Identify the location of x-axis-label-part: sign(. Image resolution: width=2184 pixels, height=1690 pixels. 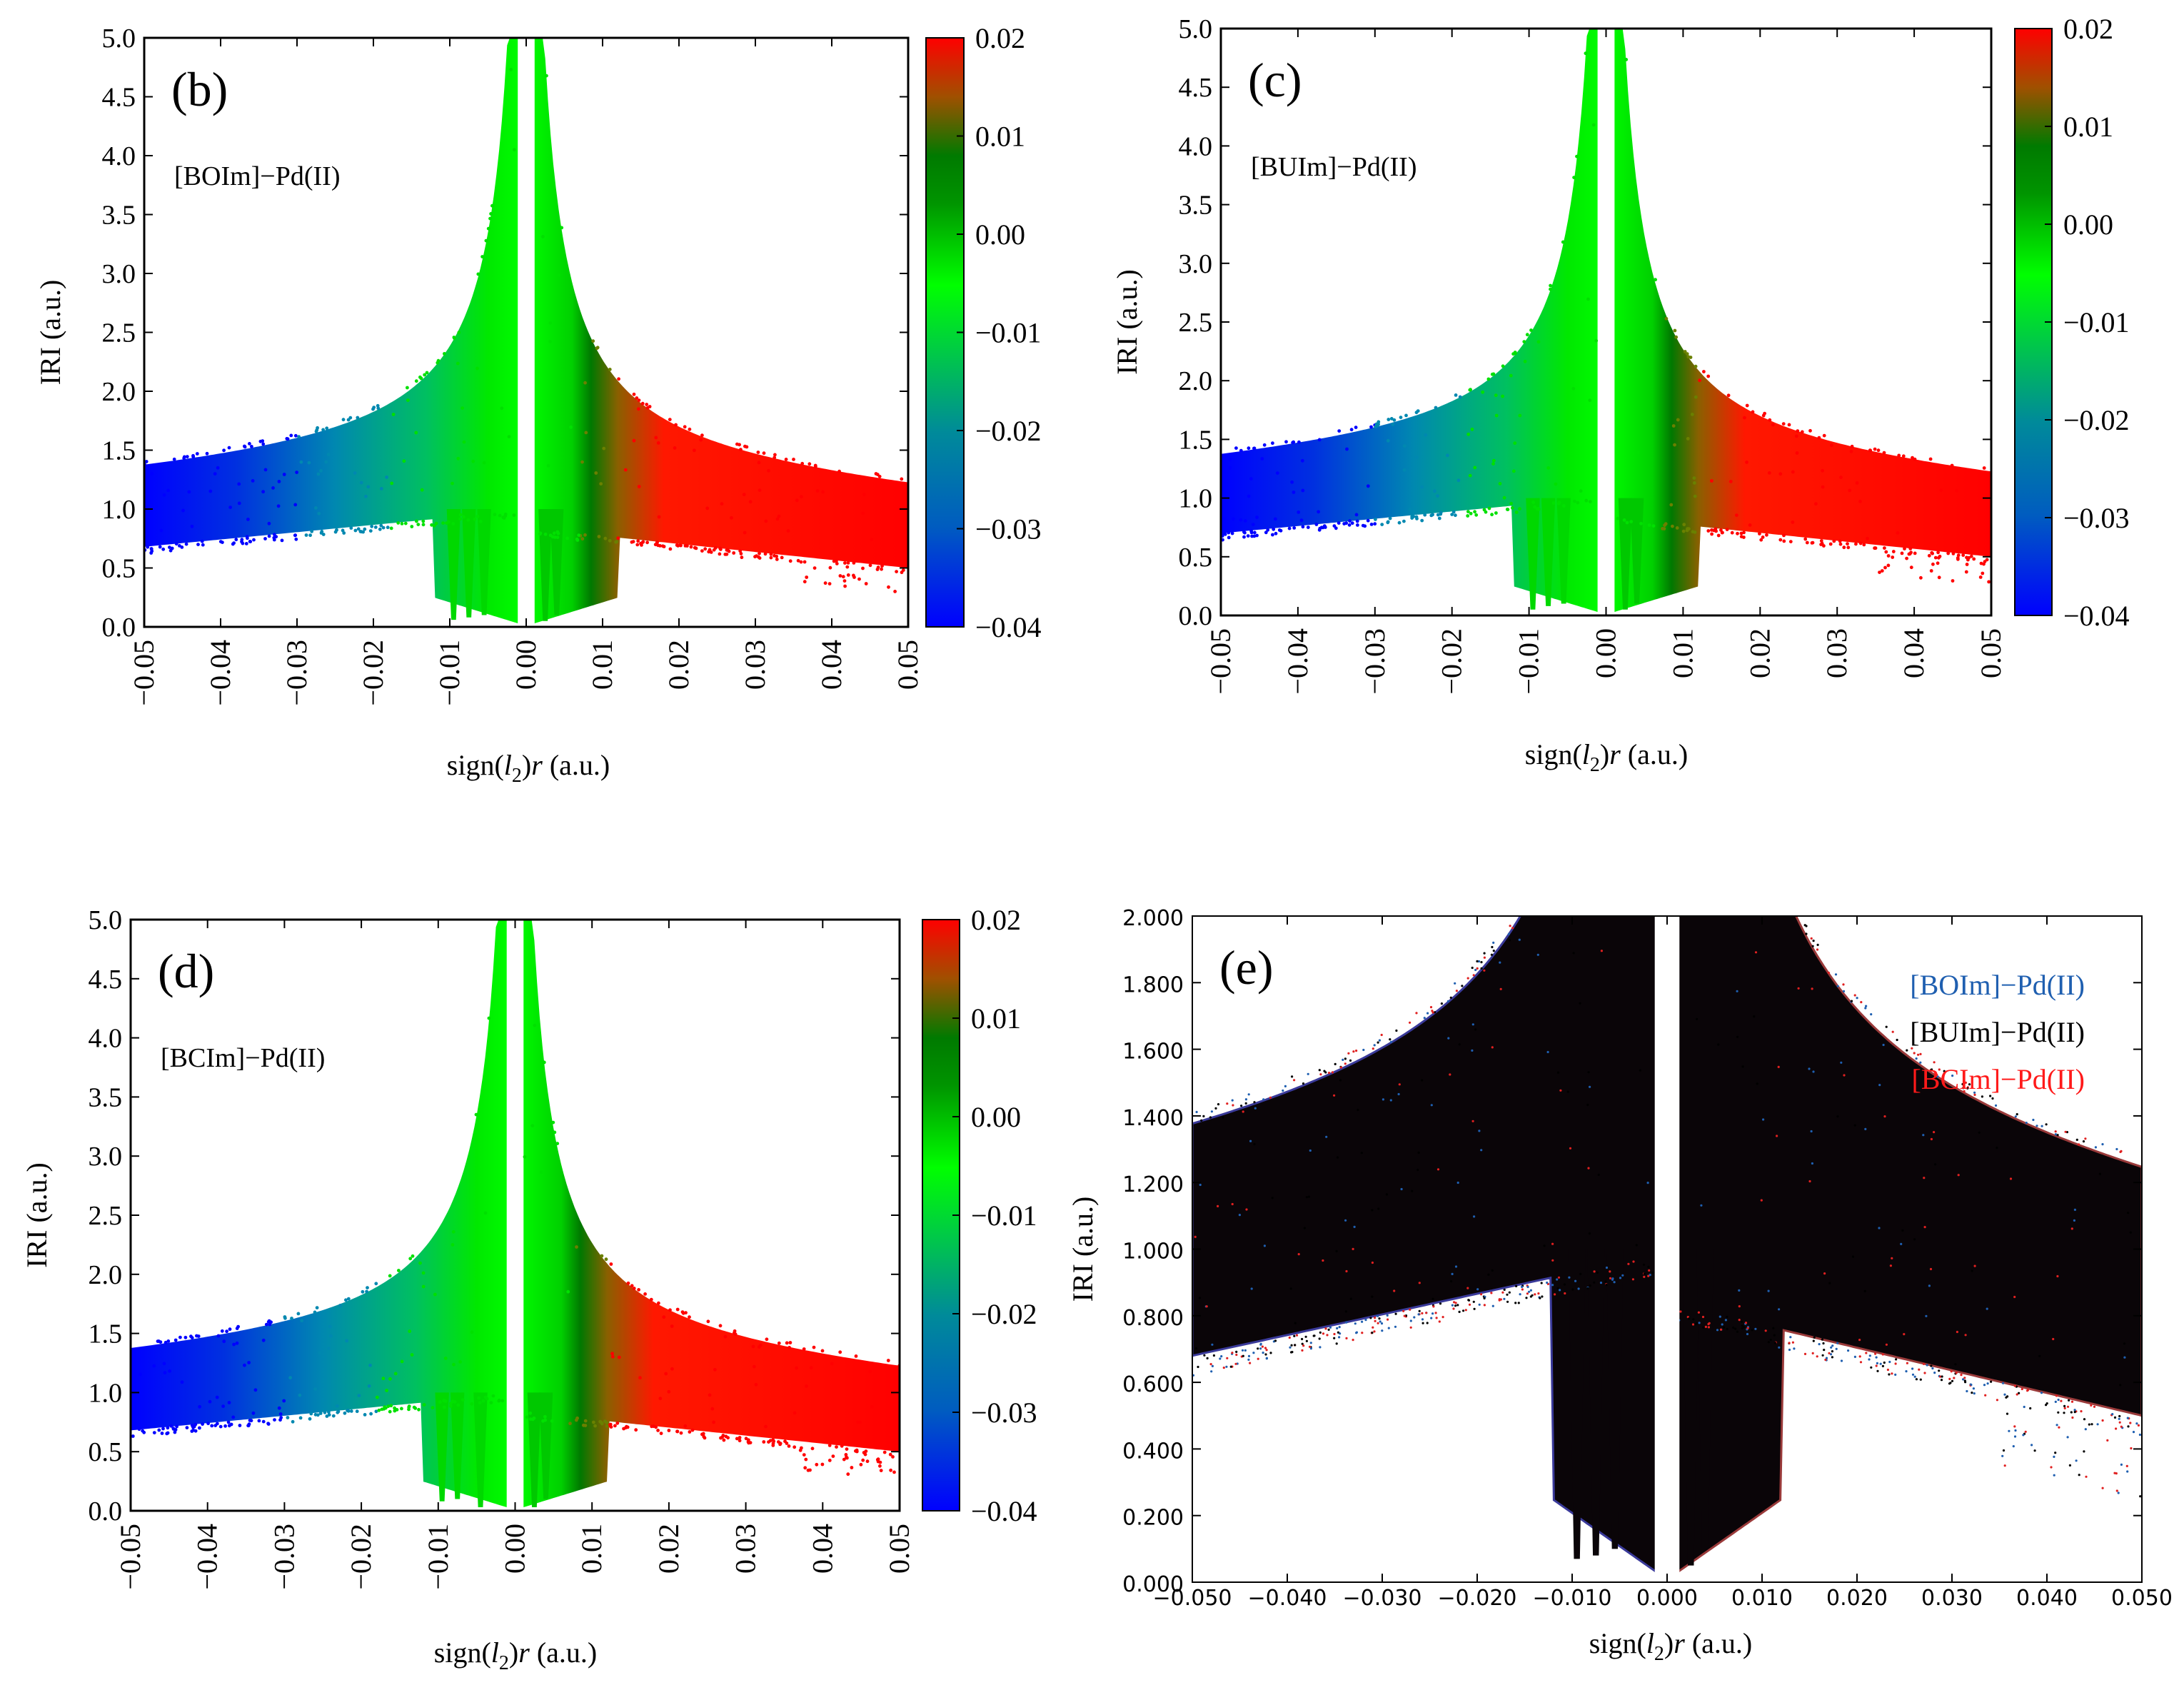
(462, 1652).